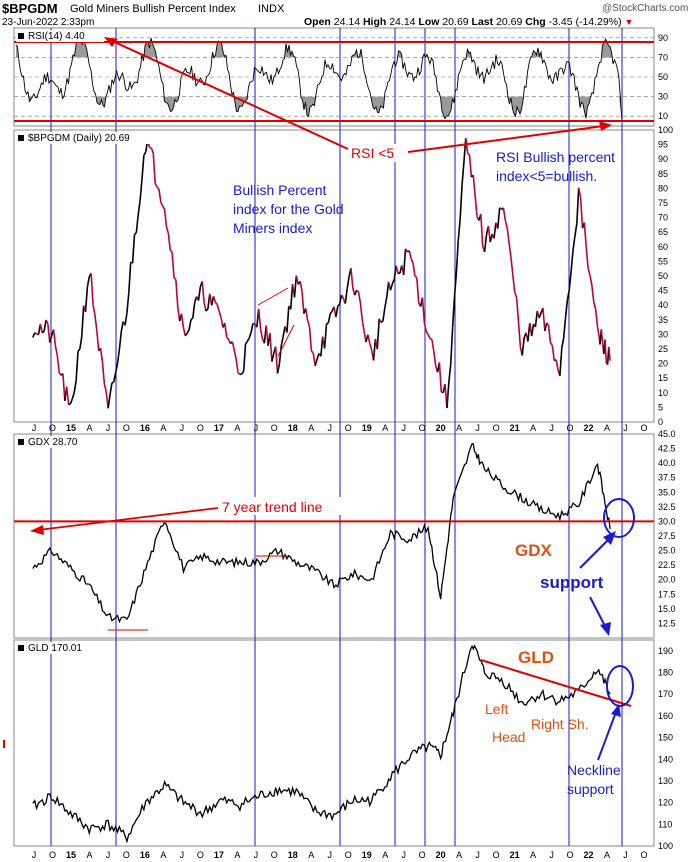 This screenshot has width=694, height=862. What do you see at coordinates (667, 565) in the screenshot?
I see `y-tick-label: 22.5` at bounding box center [667, 565].